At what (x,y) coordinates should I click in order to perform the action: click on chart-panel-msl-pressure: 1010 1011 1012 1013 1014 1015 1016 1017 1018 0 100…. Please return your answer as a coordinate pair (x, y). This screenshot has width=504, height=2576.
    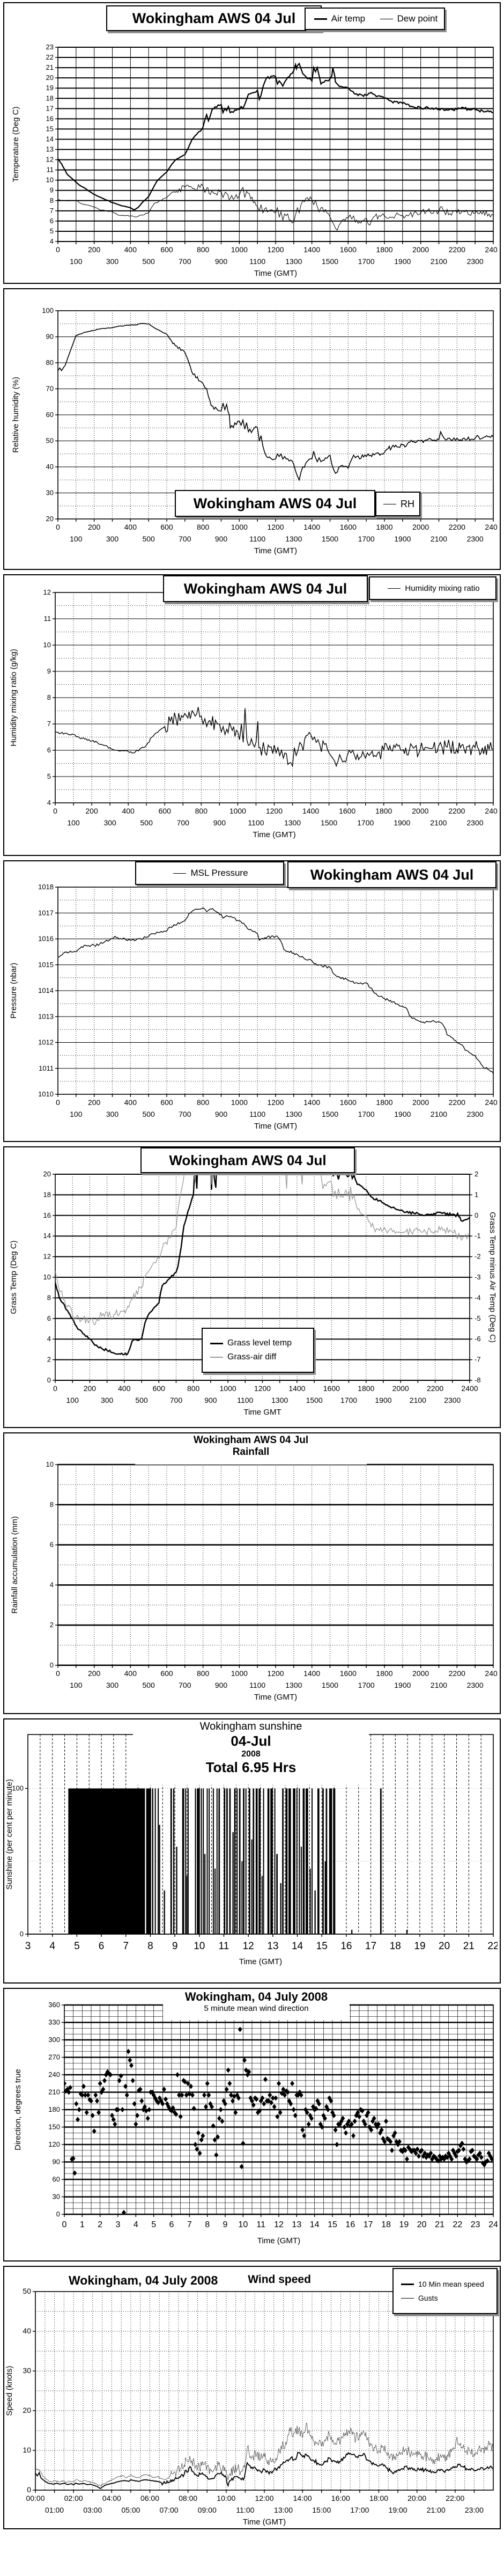
    Looking at the image, I should click on (252, 1001).